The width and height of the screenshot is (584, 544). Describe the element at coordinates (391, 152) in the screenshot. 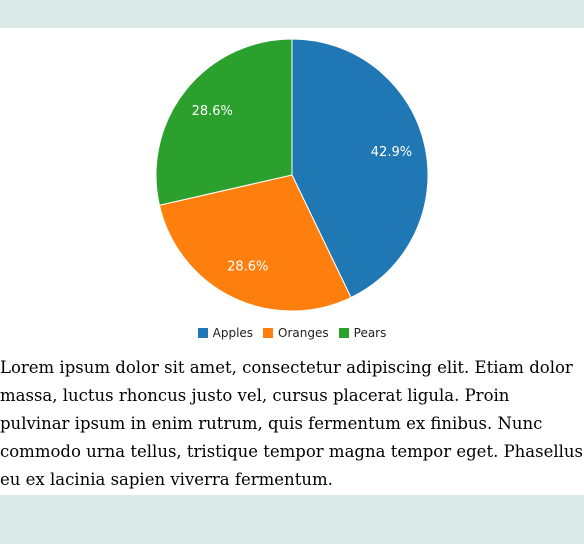

I see `pie-label-apples: 42.9%` at that location.